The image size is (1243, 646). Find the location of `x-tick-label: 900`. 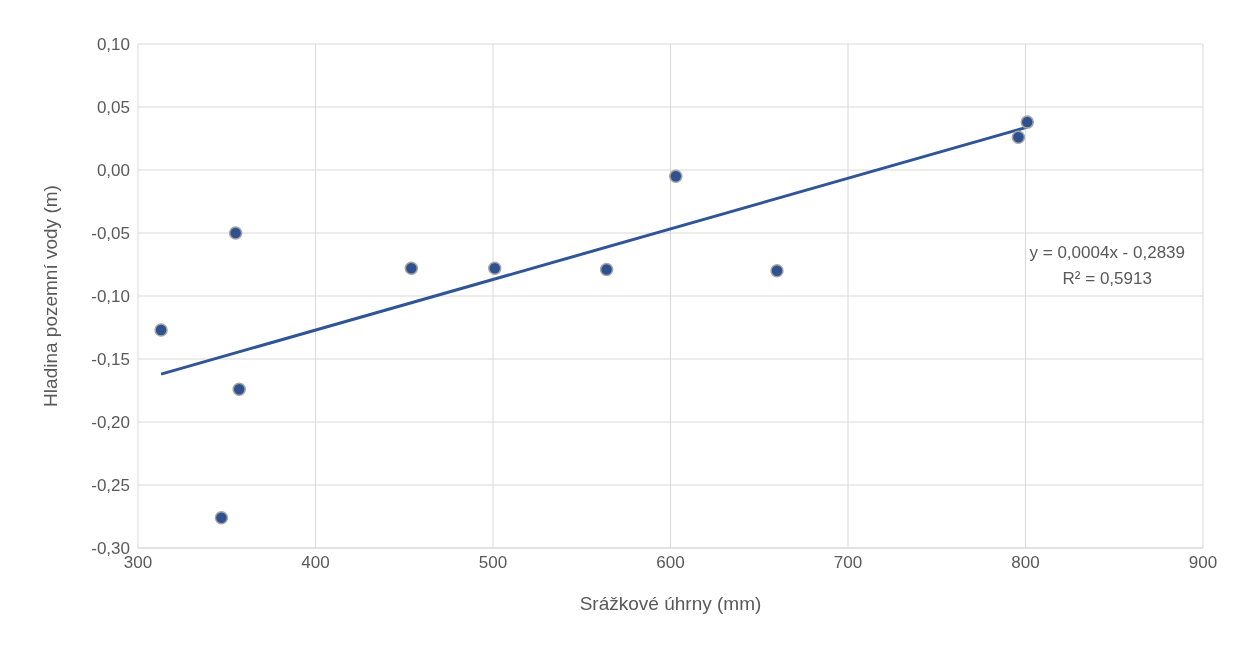

x-tick-label: 900 is located at coordinates (1203, 563).